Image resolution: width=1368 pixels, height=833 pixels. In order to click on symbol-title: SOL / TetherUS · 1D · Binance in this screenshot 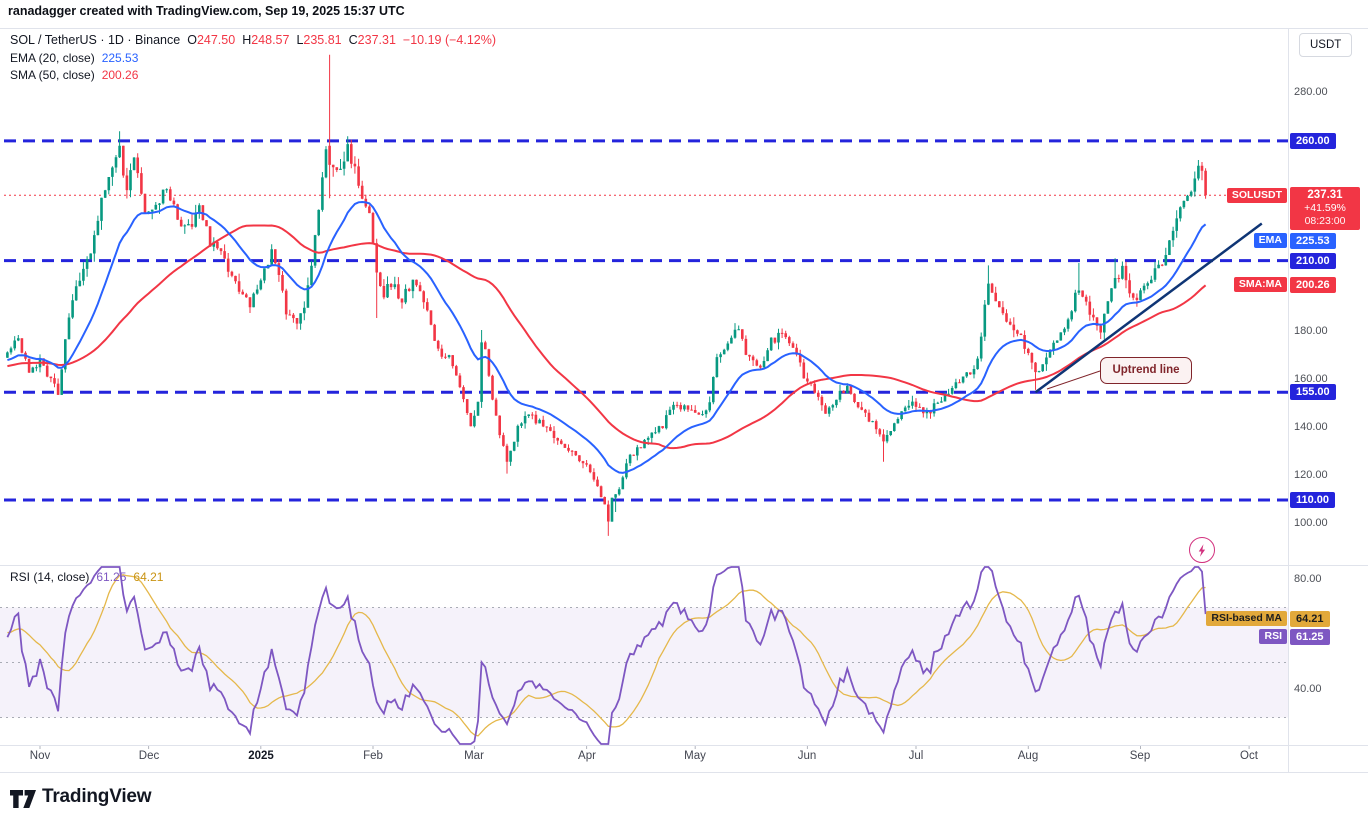, I will do `click(95, 40)`.